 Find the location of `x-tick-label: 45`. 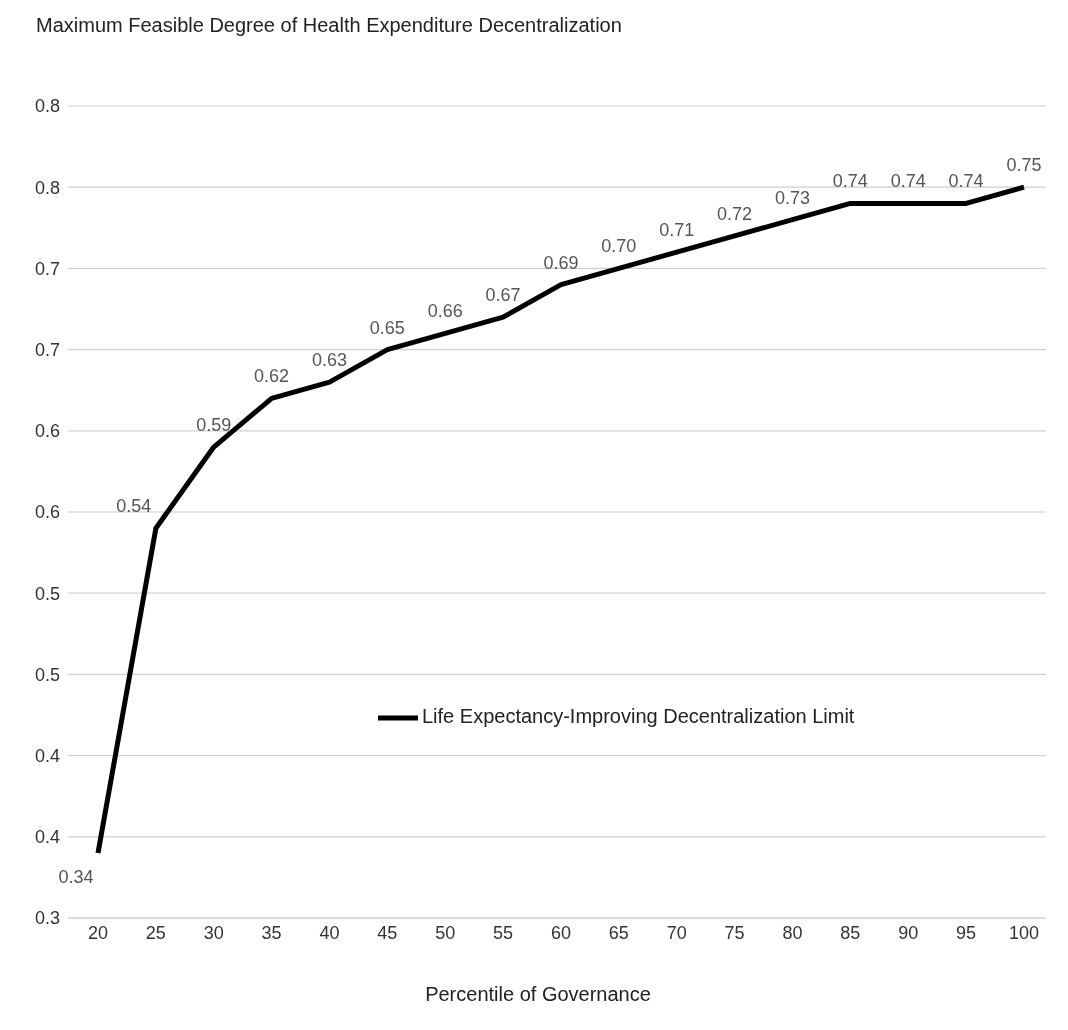

x-tick-label: 45 is located at coordinates (387, 932).